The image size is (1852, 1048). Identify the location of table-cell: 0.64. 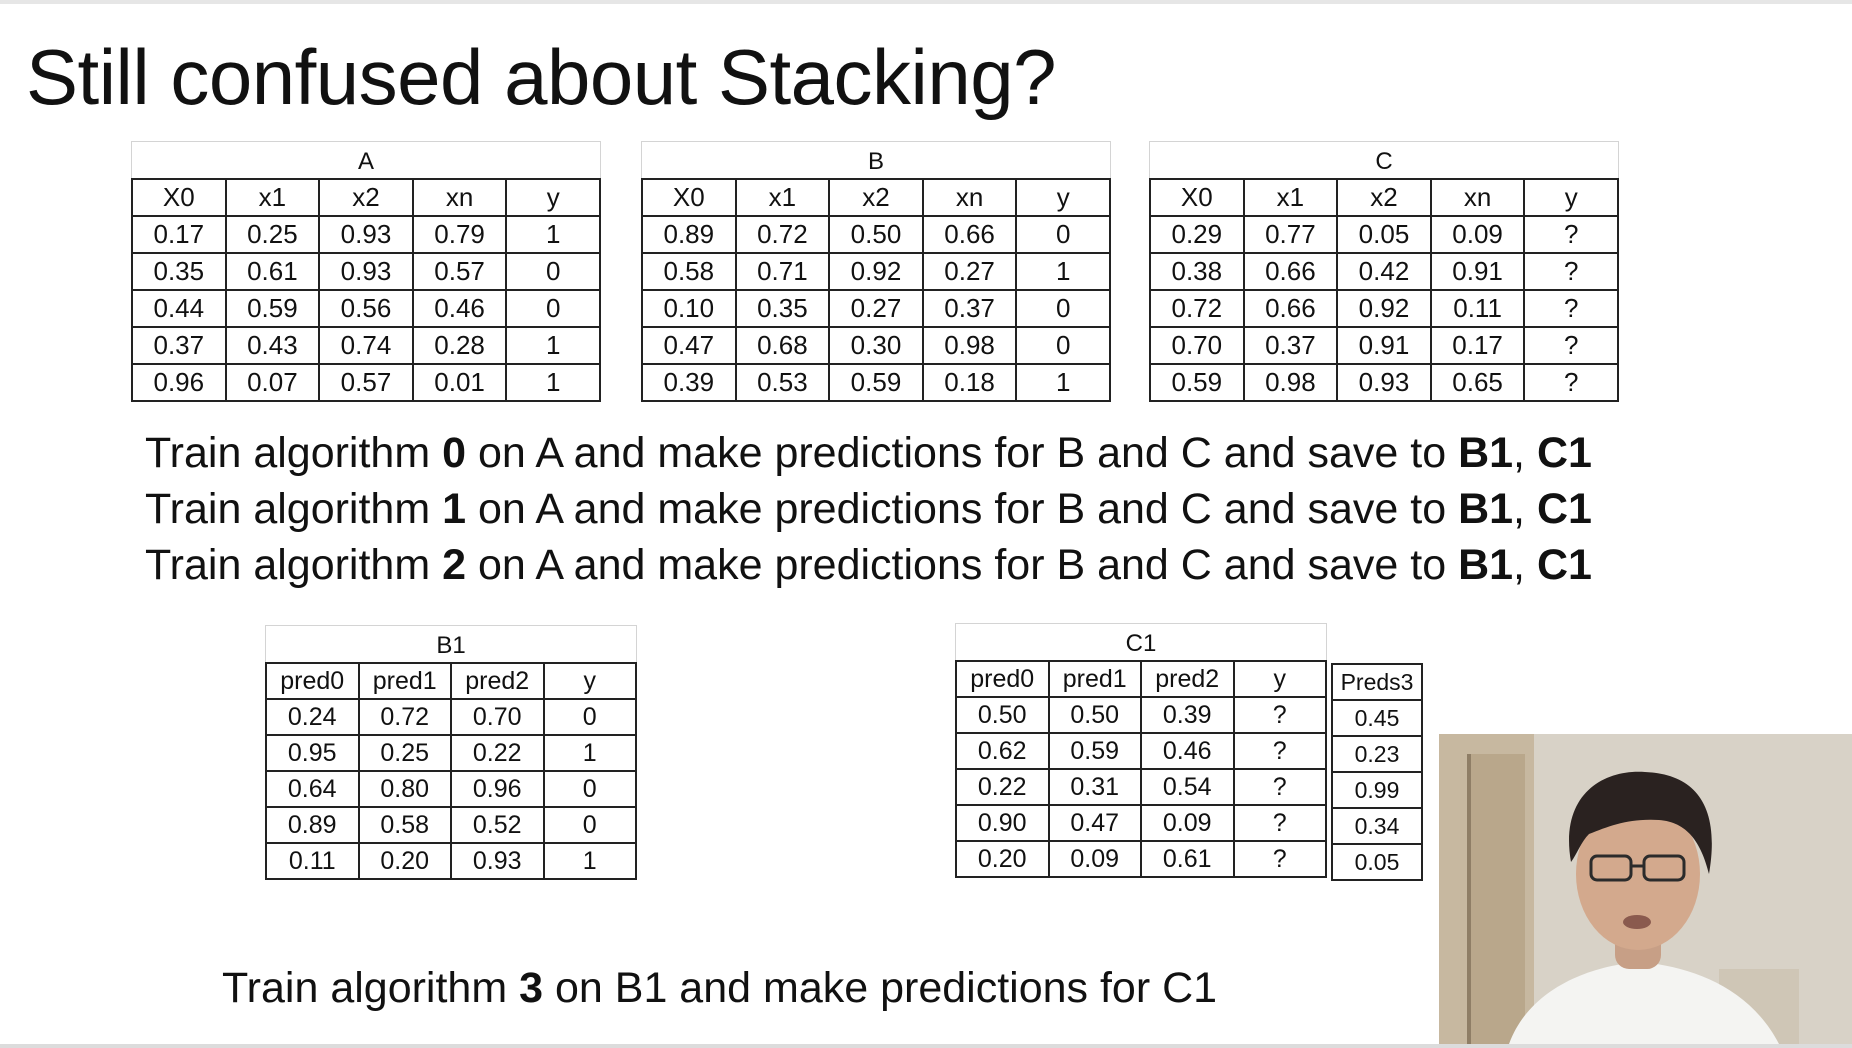
(312, 789).